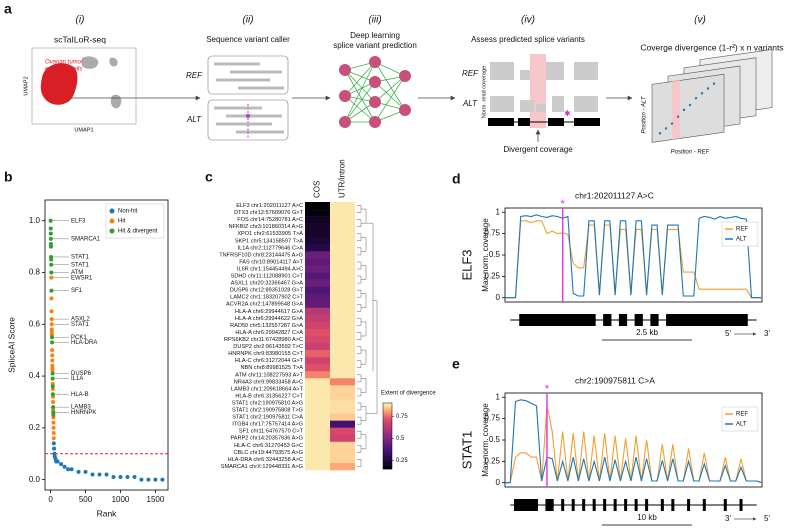  I want to click on annotation: HLA-B, so click(80, 395).